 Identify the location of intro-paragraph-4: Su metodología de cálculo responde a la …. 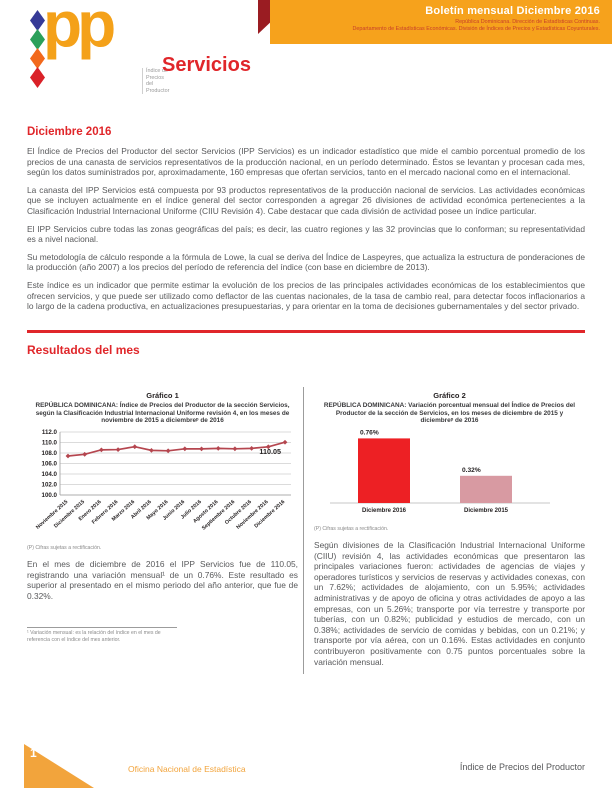
(306, 262).